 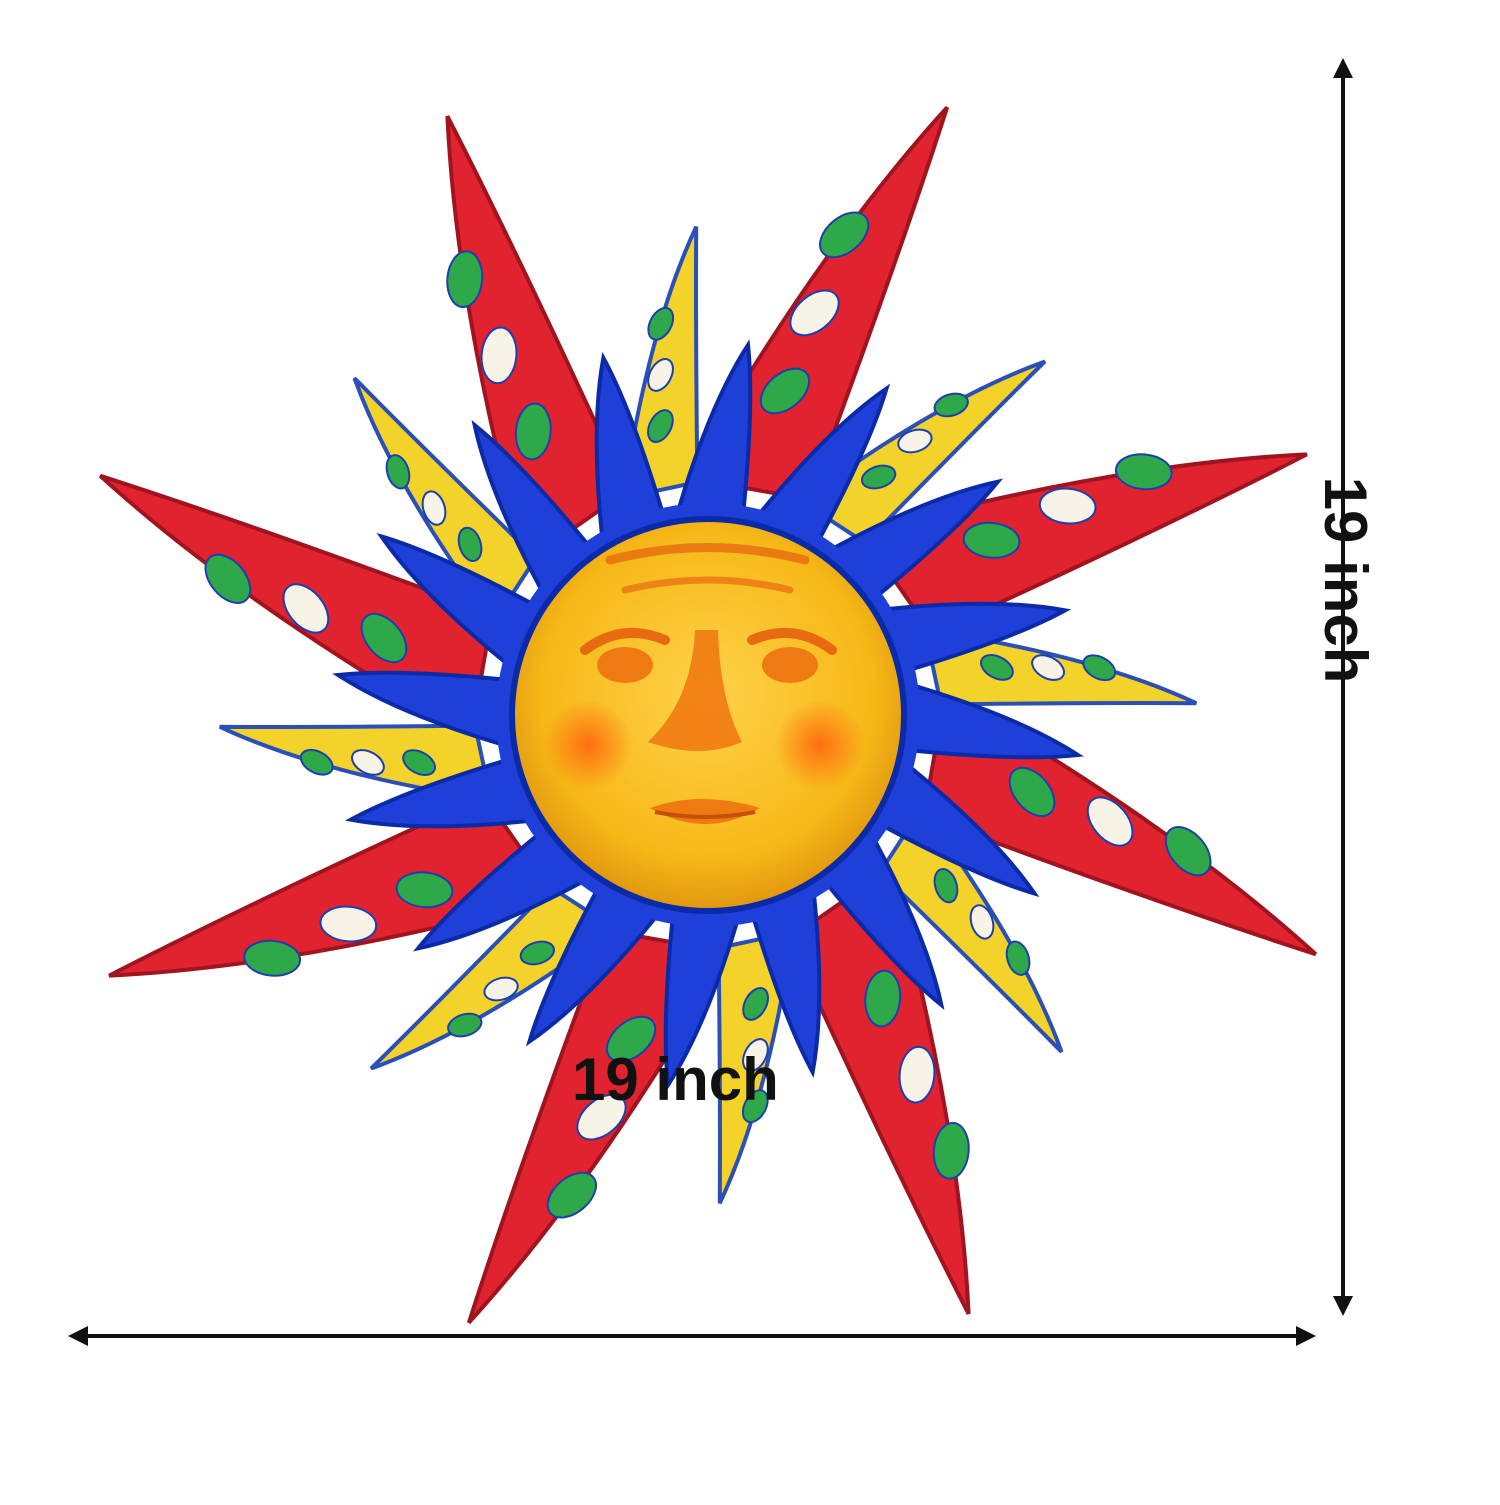 I want to click on height-label: 19 inch, so click(x=1345, y=580).